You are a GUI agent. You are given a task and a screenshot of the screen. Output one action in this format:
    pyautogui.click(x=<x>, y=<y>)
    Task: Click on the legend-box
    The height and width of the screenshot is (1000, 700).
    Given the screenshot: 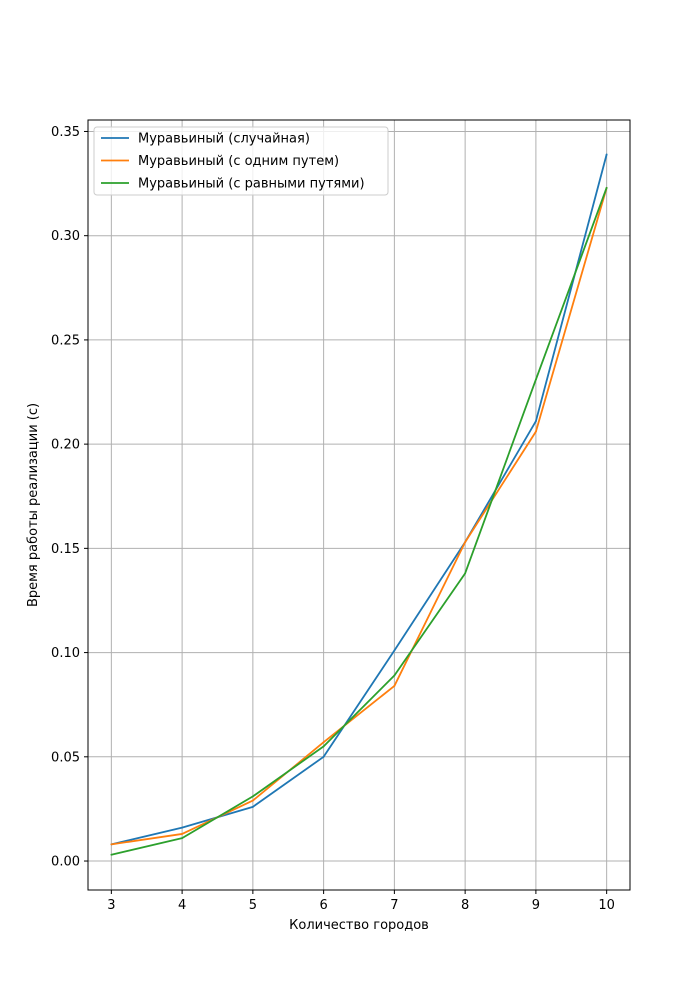 What is the action you would take?
    pyautogui.click(x=241, y=161)
    